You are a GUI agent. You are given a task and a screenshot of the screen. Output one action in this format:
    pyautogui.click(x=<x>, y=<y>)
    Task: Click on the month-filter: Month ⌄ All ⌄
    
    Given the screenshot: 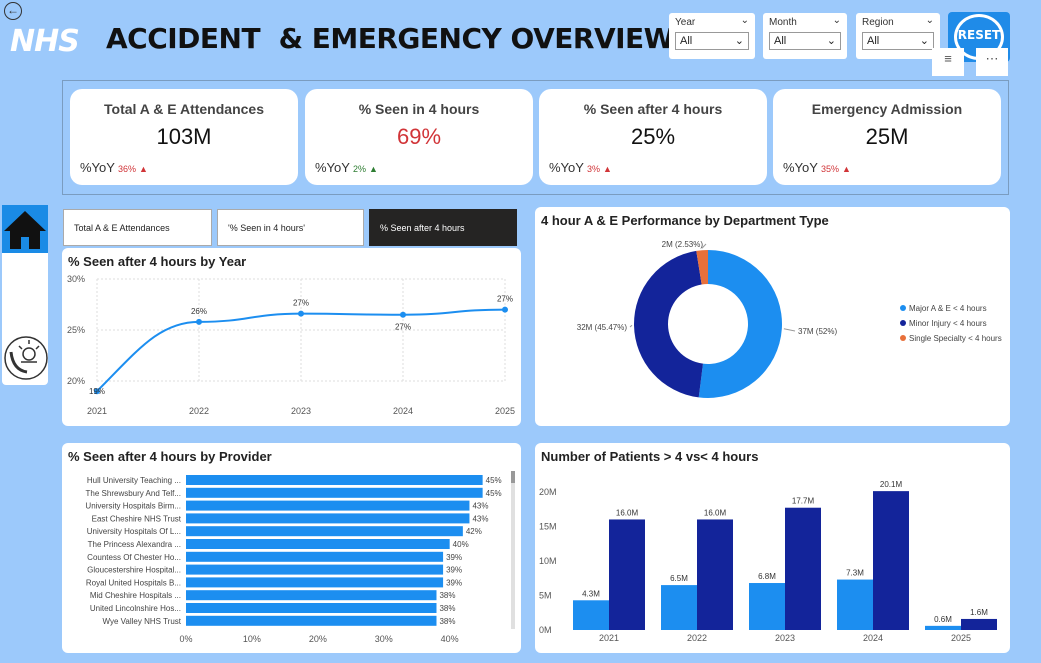 What is the action you would take?
    pyautogui.click(x=805, y=36)
    